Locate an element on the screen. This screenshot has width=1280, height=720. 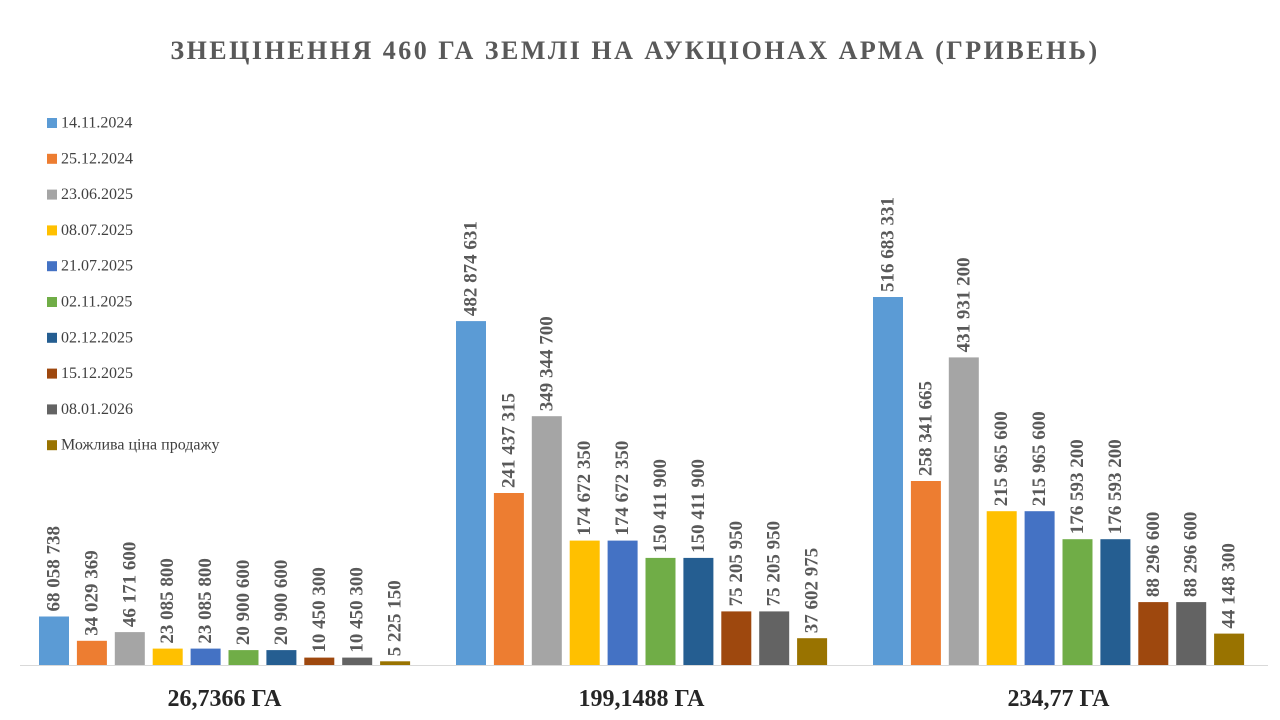
category-labels-group: 26,7366 ГА 199,1488 ГА 234,77 ГА is located at coordinates (639, 699).